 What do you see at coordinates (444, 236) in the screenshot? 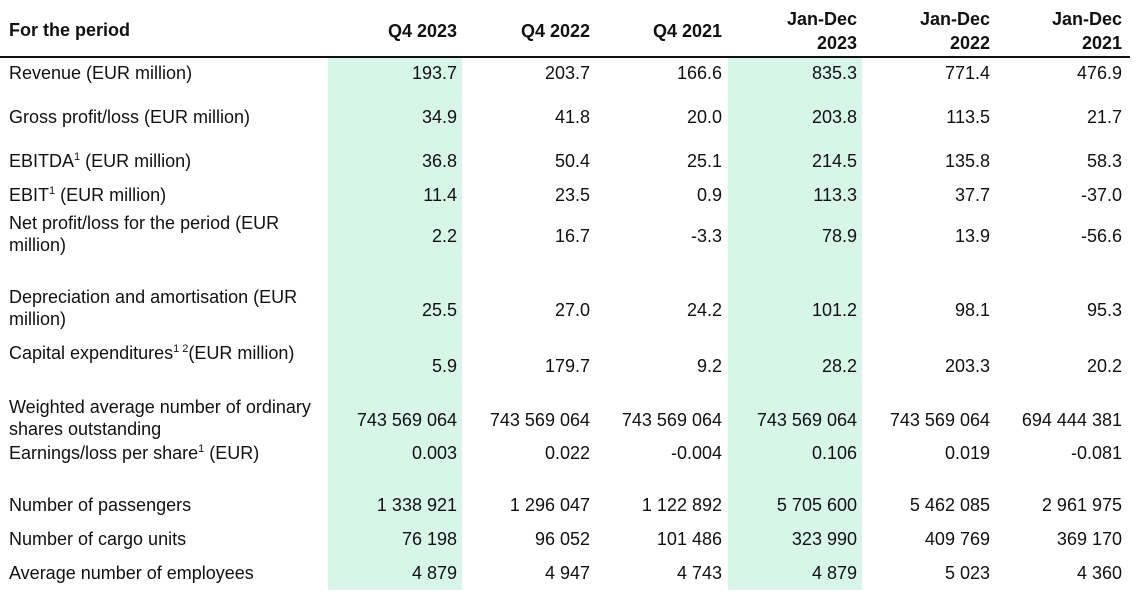
I see `table-cell: 2.2` at bounding box center [444, 236].